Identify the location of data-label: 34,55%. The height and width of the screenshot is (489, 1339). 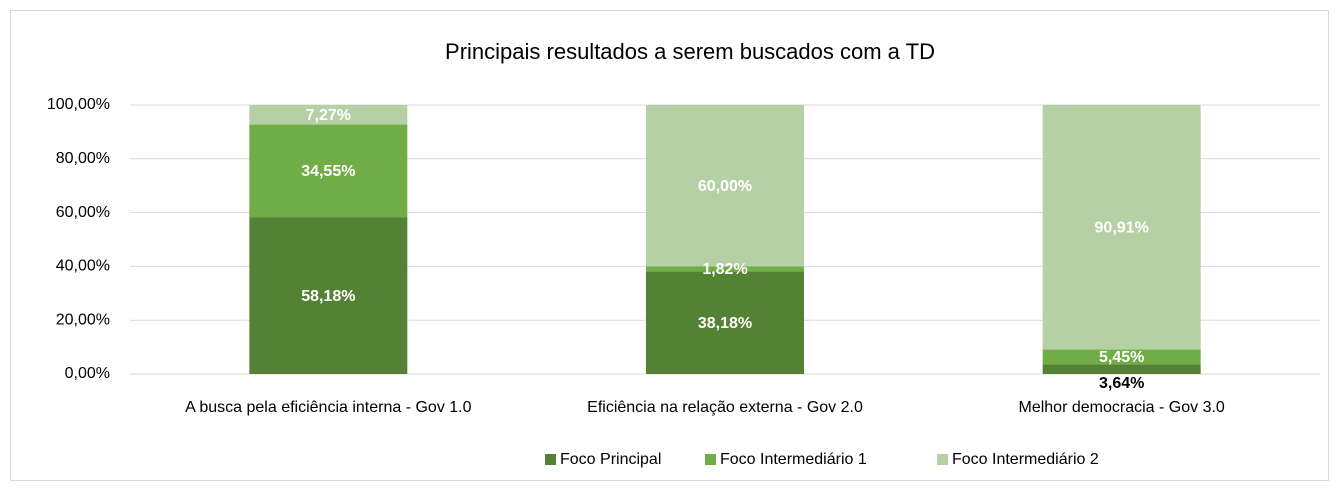
(328, 171).